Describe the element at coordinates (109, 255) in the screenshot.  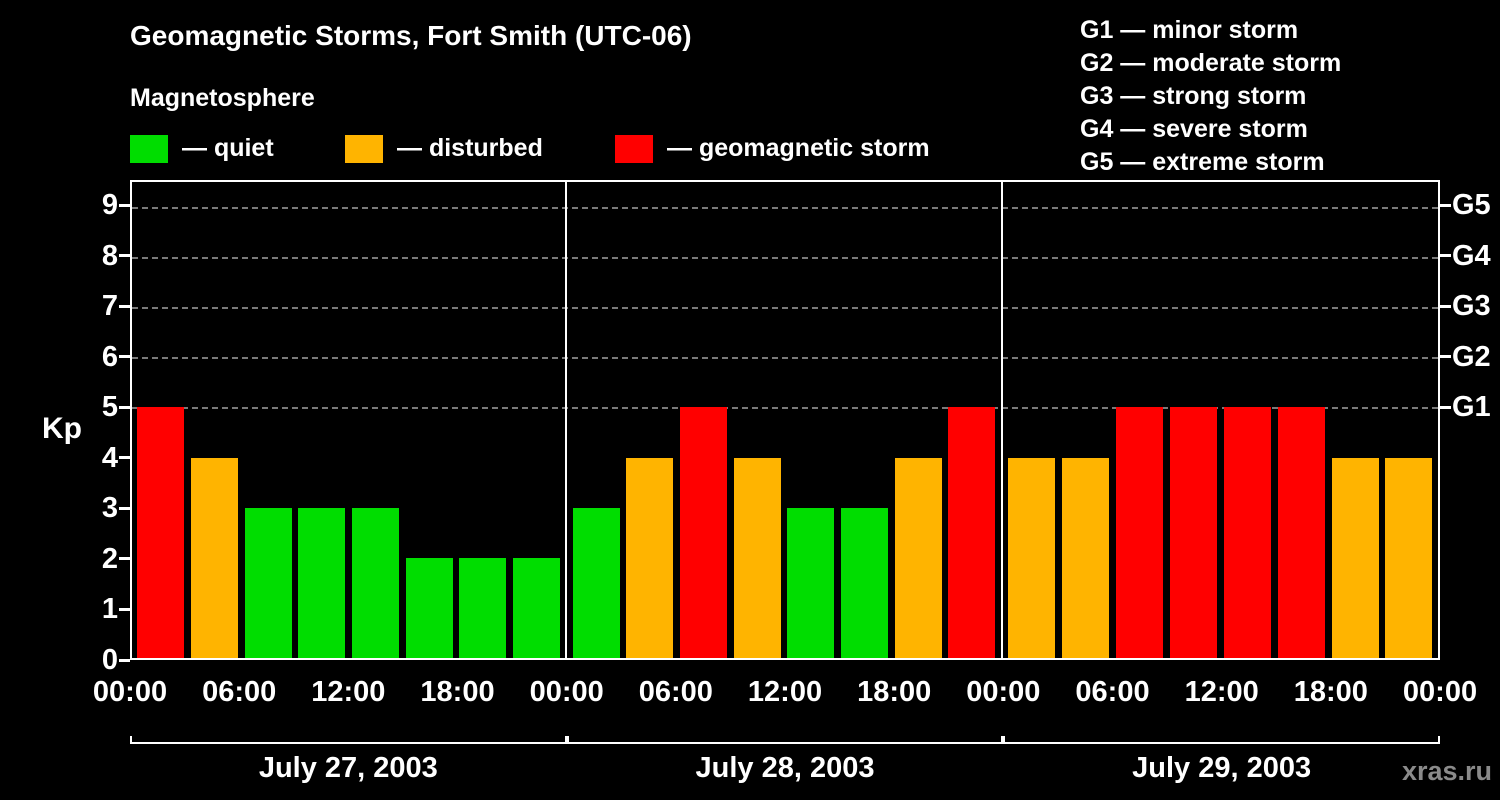
I see `y-axis-label: 8` at that location.